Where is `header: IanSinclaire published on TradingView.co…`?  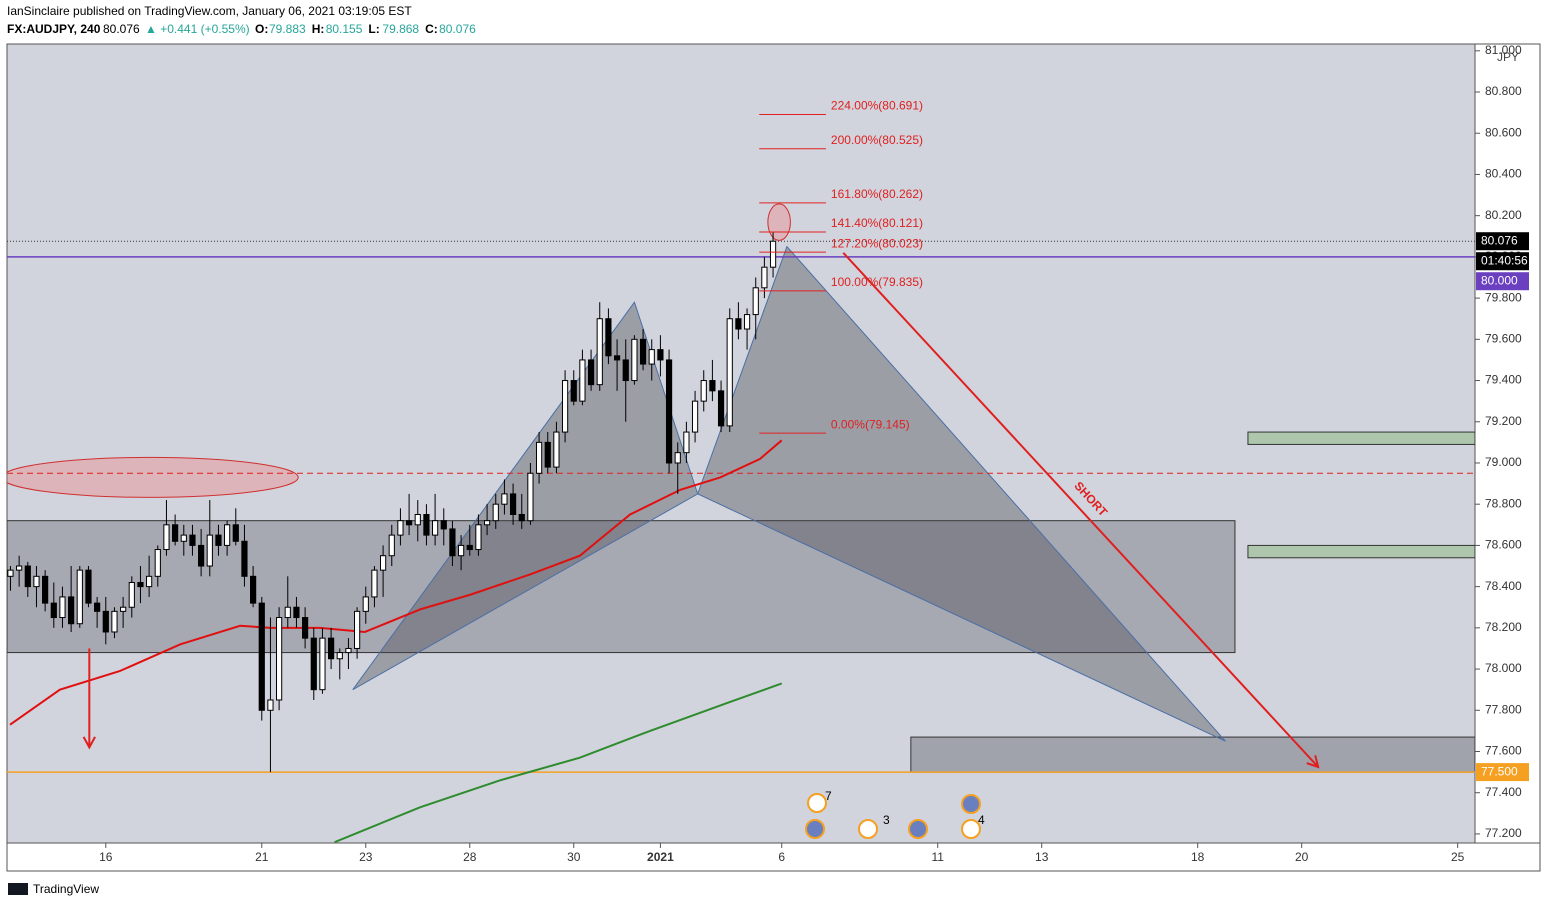
header: IanSinclaire published on TradingView.co… is located at coordinates (209, 11).